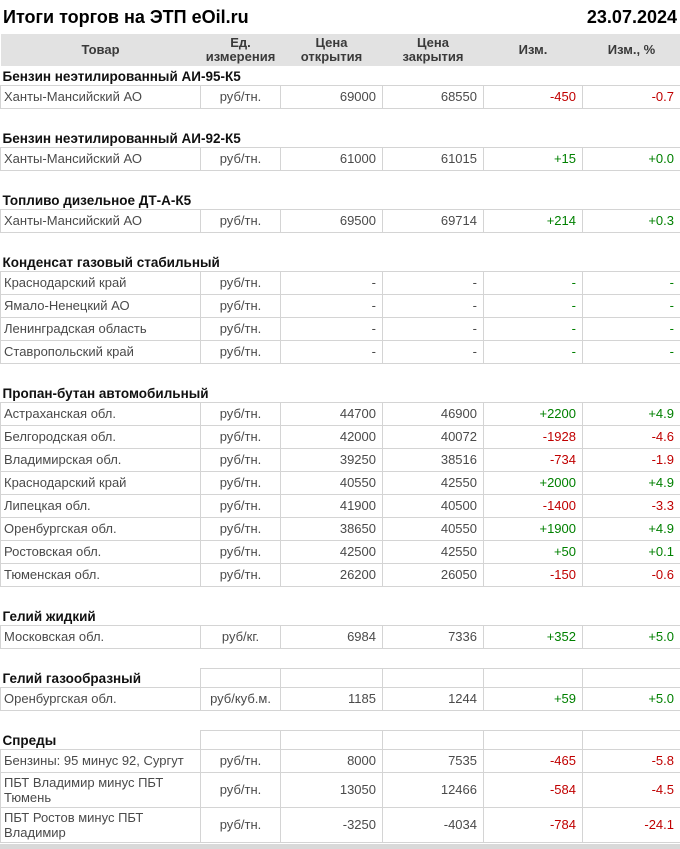 The width and height of the screenshot is (680, 849). What do you see at coordinates (533, 824) in the screenshot?
I see `cell-change: -784` at bounding box center [533, 824].